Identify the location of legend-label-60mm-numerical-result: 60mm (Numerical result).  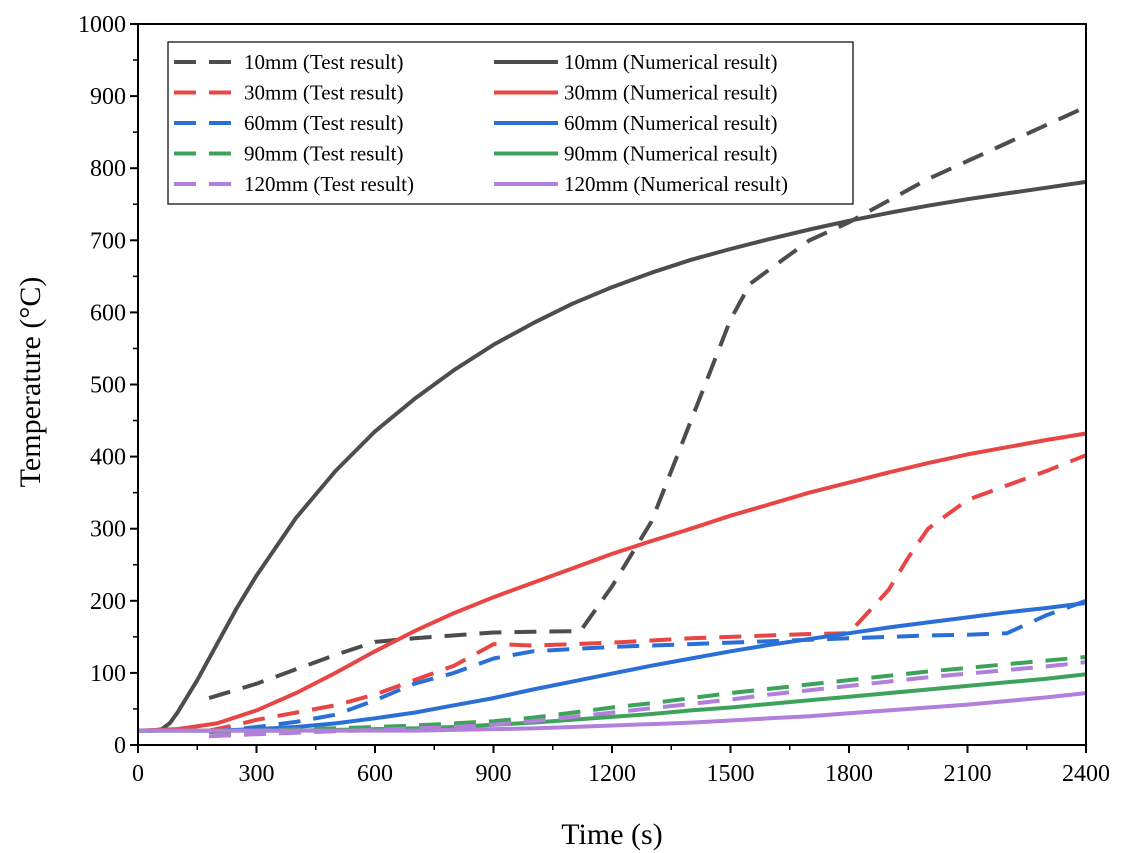
(670, 123).